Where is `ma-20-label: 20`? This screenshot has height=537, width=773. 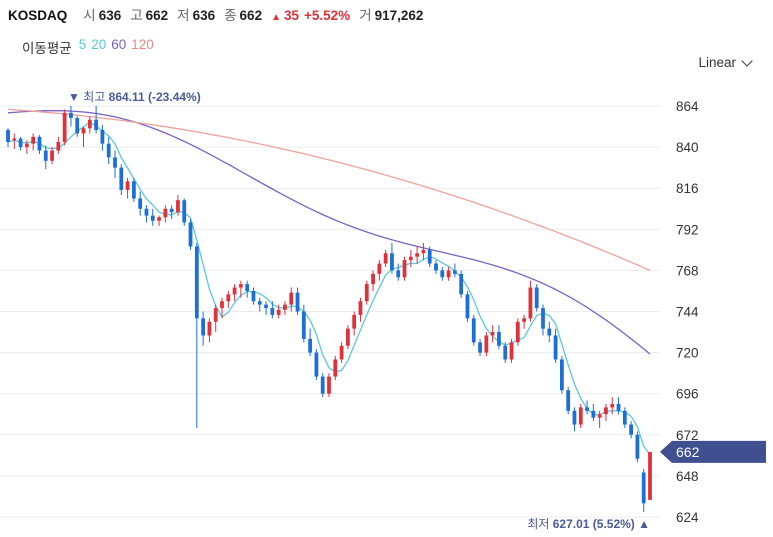
ma-20-label: 20 is located at coordinates (99, 44).